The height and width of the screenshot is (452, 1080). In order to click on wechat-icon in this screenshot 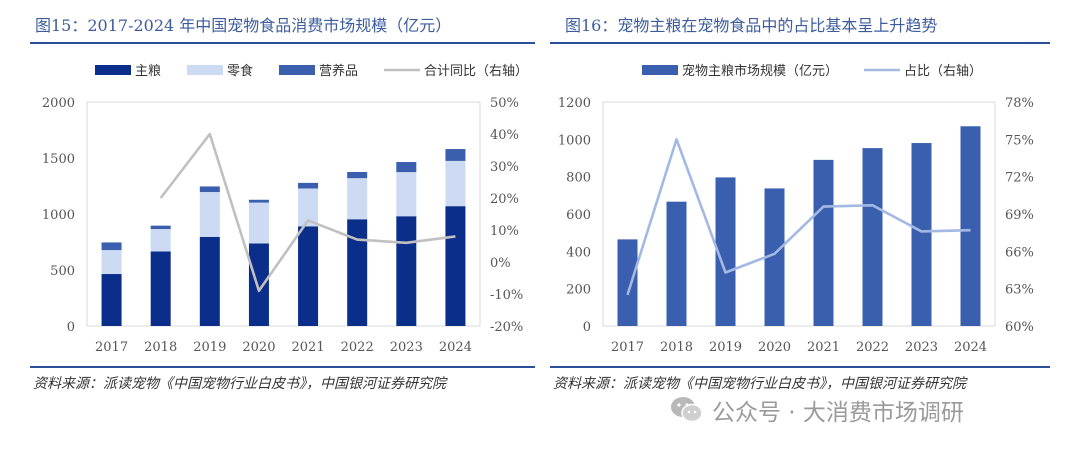, I will do `click(687, 410)`.